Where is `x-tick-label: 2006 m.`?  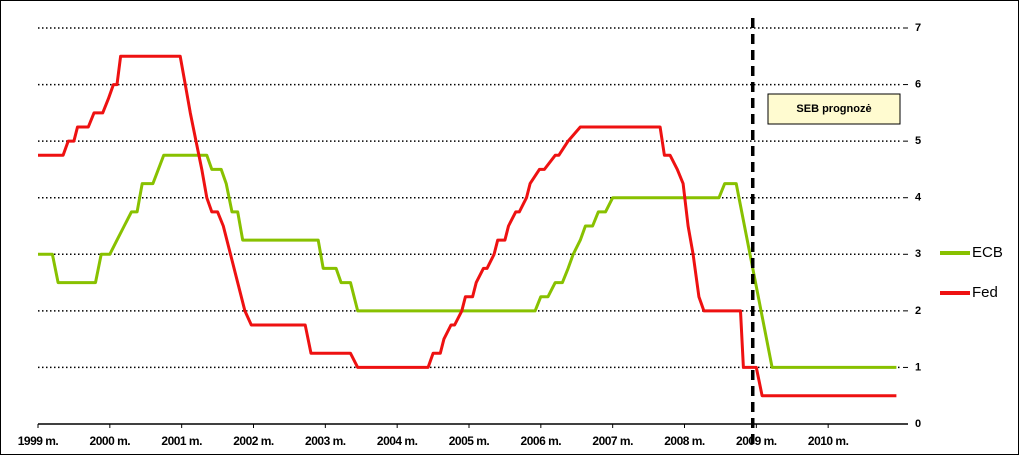
x-tick-label: 2006 m. is located at coordinates (541, 441).